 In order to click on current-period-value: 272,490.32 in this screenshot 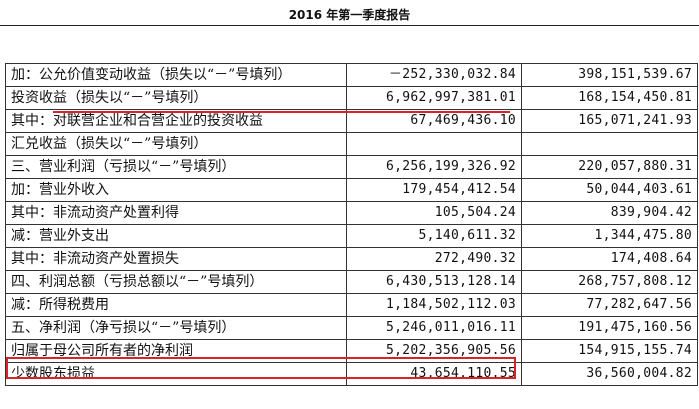, I will do `click(434, 259)`.